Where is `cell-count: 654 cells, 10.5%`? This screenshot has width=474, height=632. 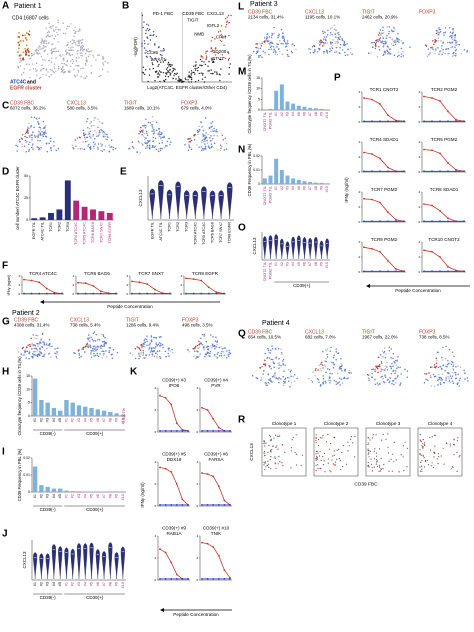
cell-count: 654 cells, 10.5% is located at coordinates (264, 337).